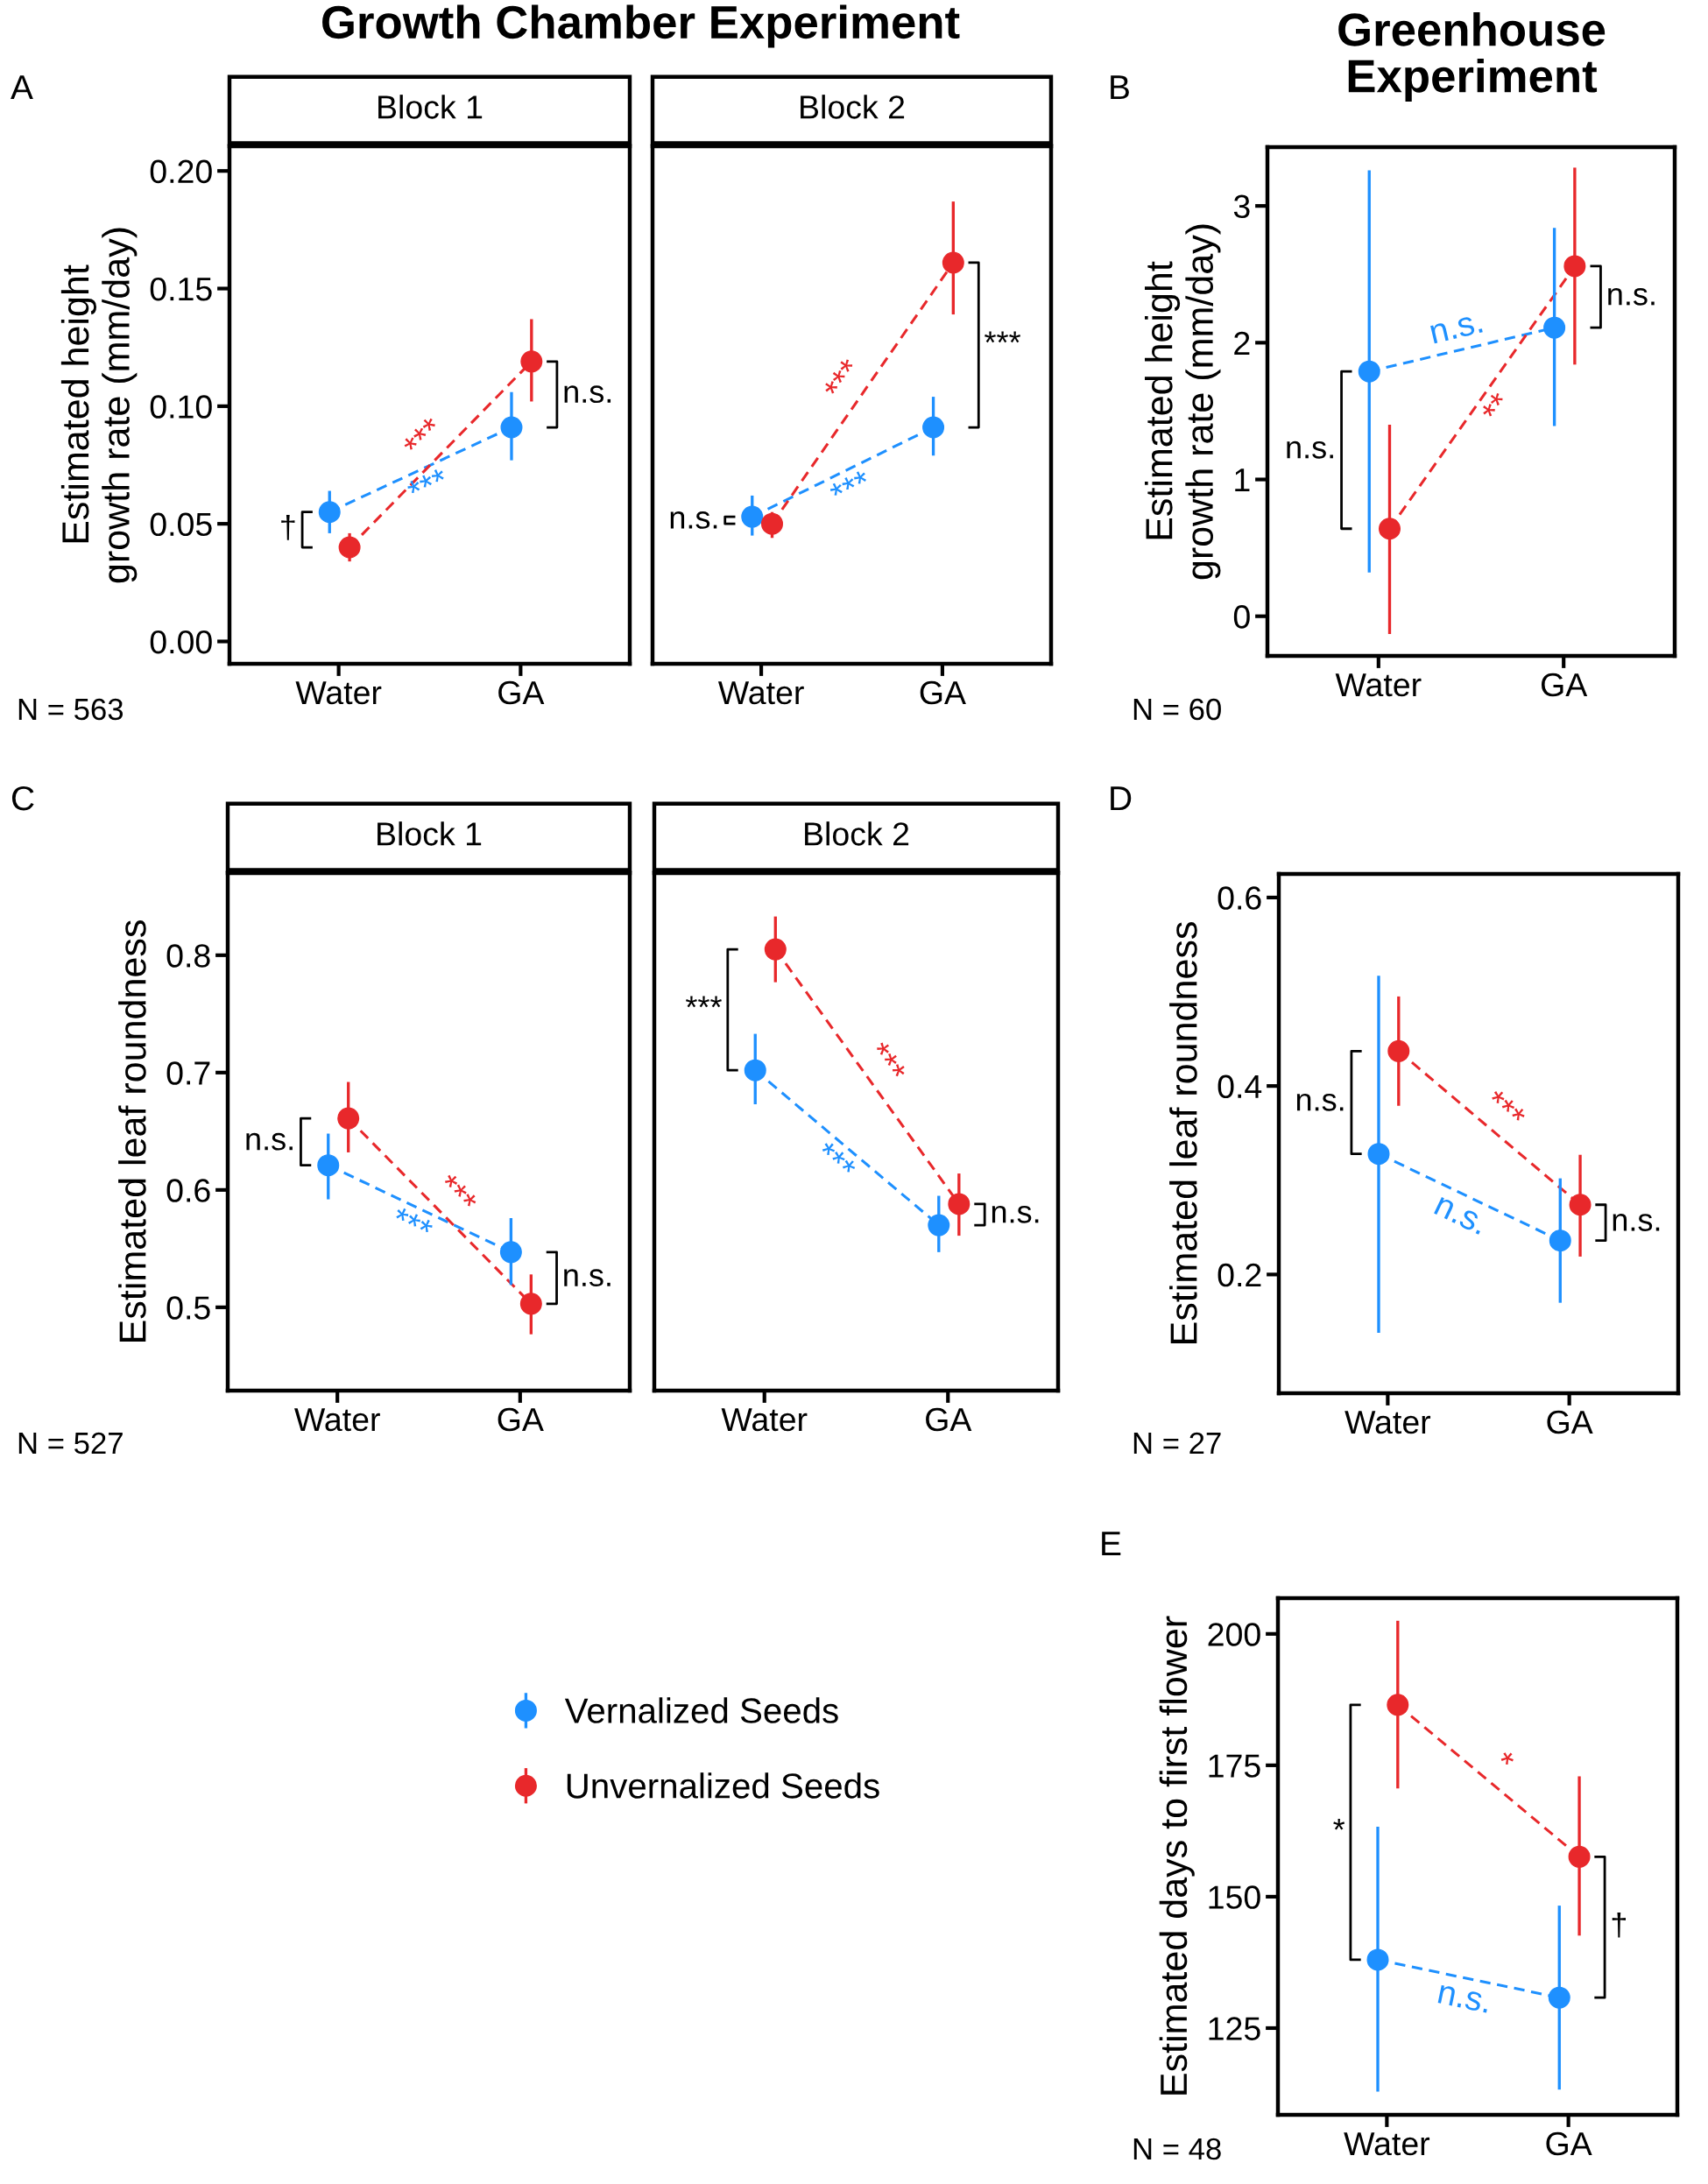 The width and height of the screenshot is (1708, 2184). What do you see at coordinates (181, 642) in the screenshot?
I see `y-tick-label: 0.00` at bounding box center [181, 642].